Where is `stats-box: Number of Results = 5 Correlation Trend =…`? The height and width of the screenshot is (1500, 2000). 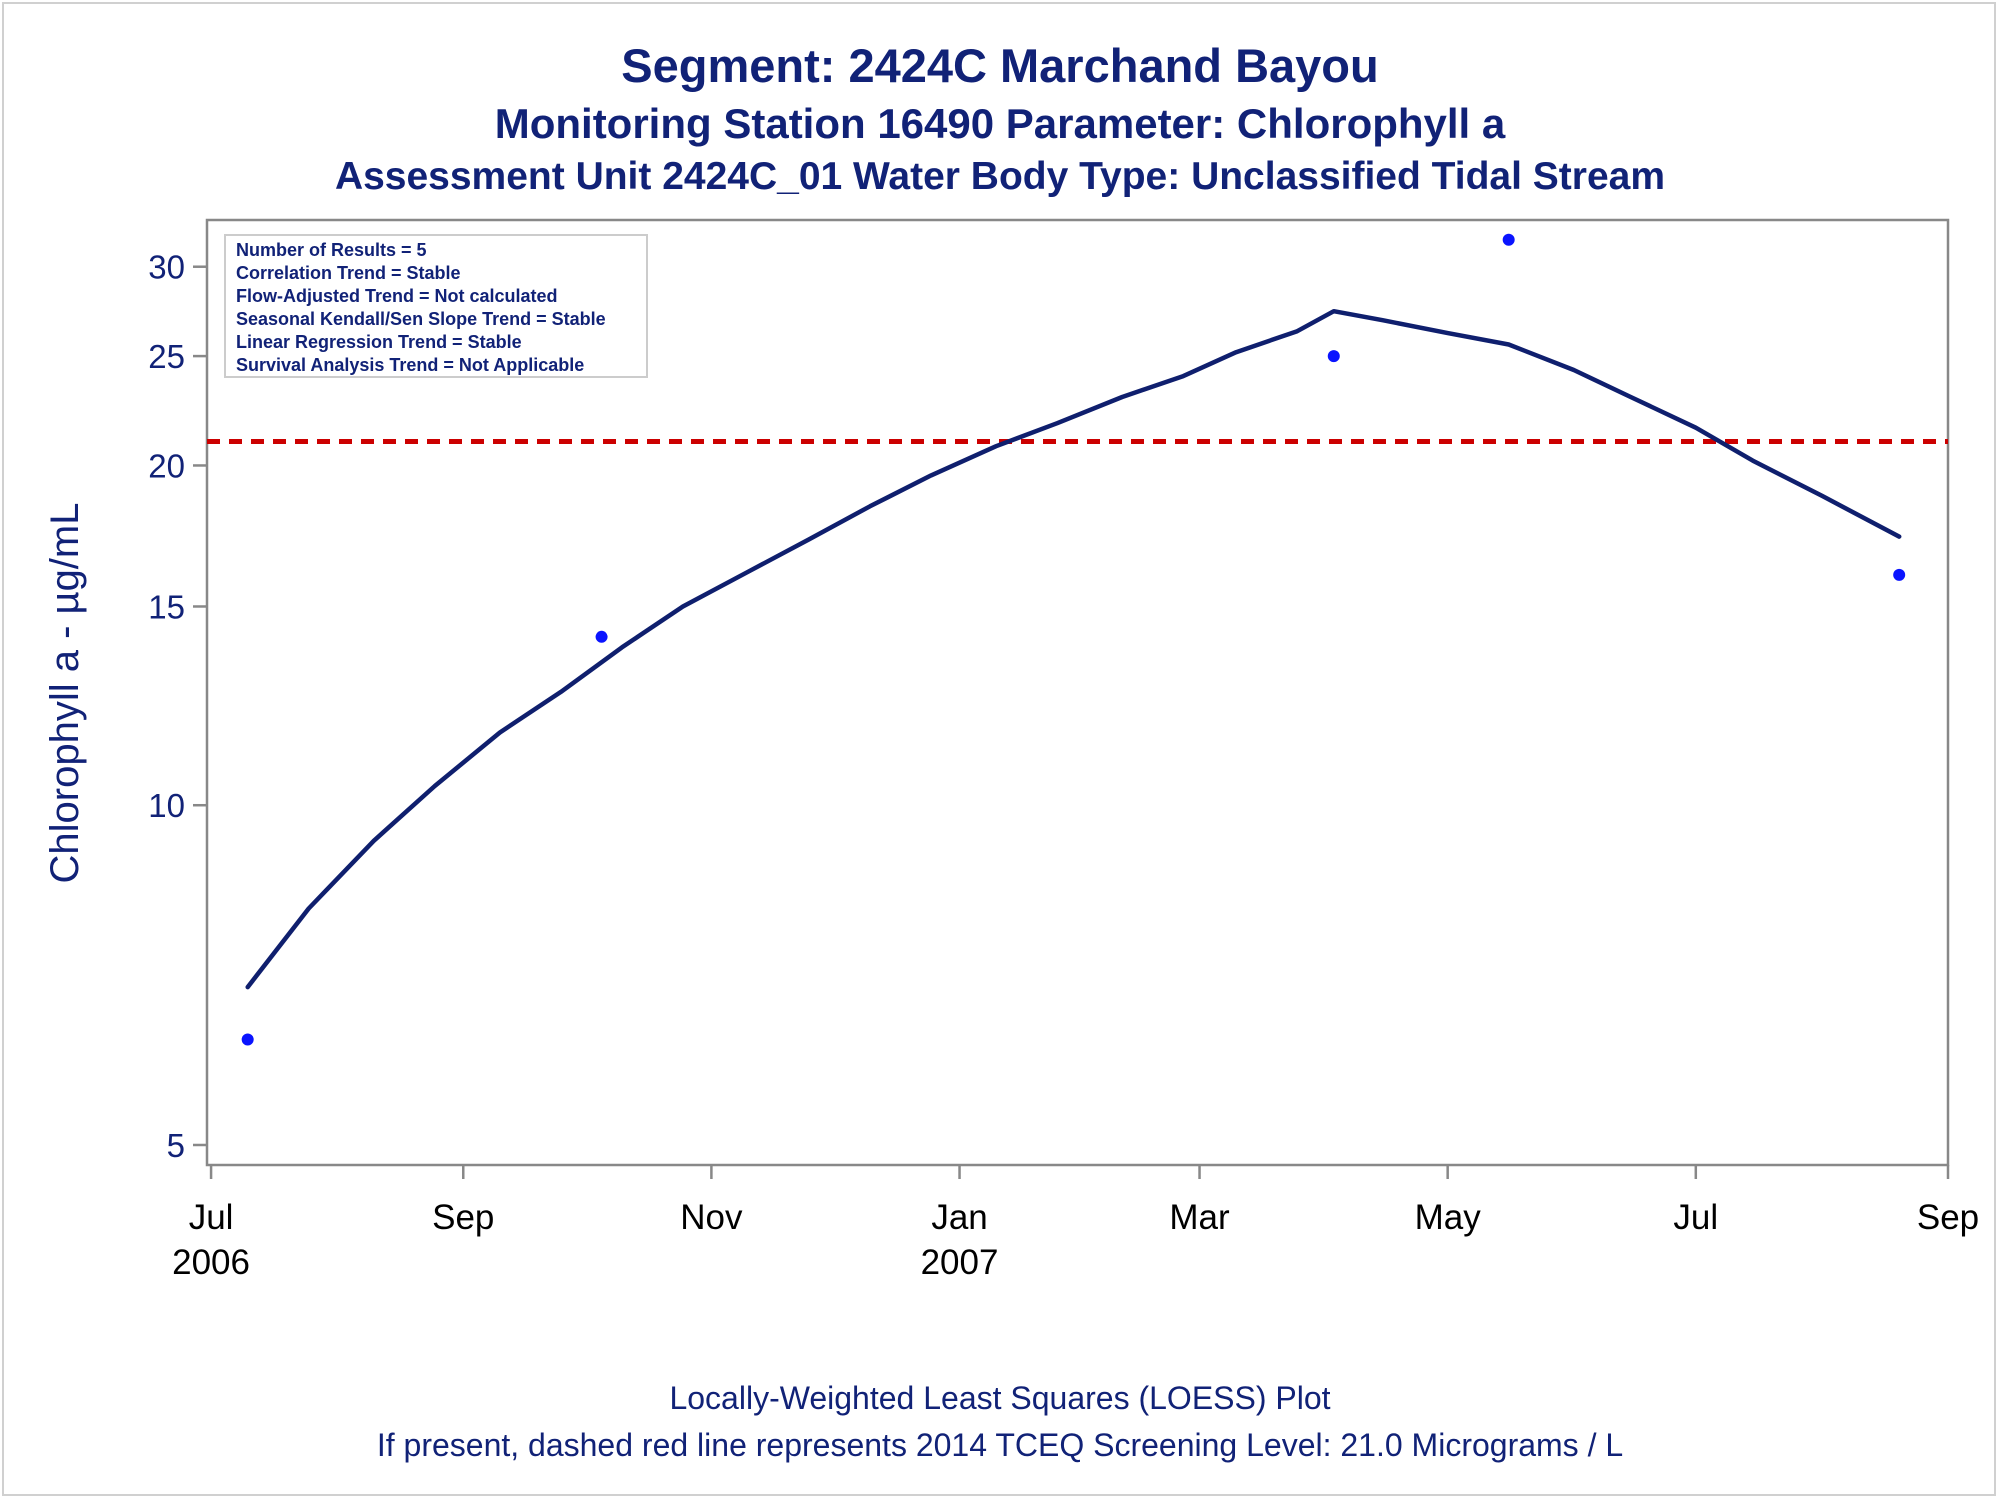 stats-box: Number of Results = 5 Correlation Trend =… is located at coordinates (436, 306).